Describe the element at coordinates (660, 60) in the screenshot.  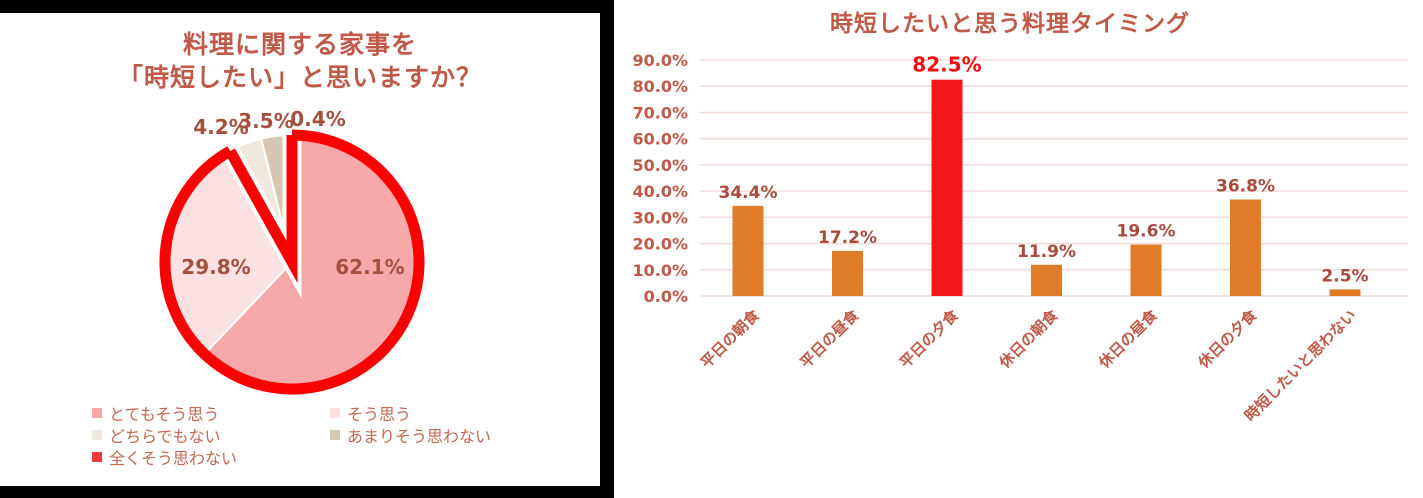
I see `y-tick-label-90: 90.0%` at that location.